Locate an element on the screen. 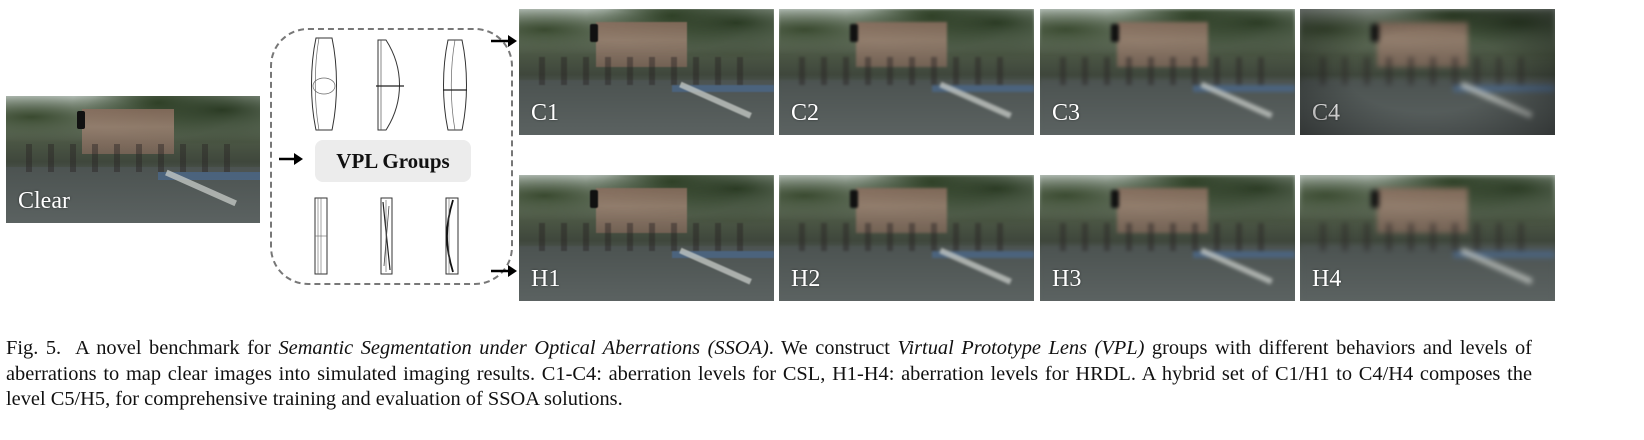 Image resolution: width=1644 pixels, height=440 pixels. clear-image-label: Clear is located at coordinates (44, 201).